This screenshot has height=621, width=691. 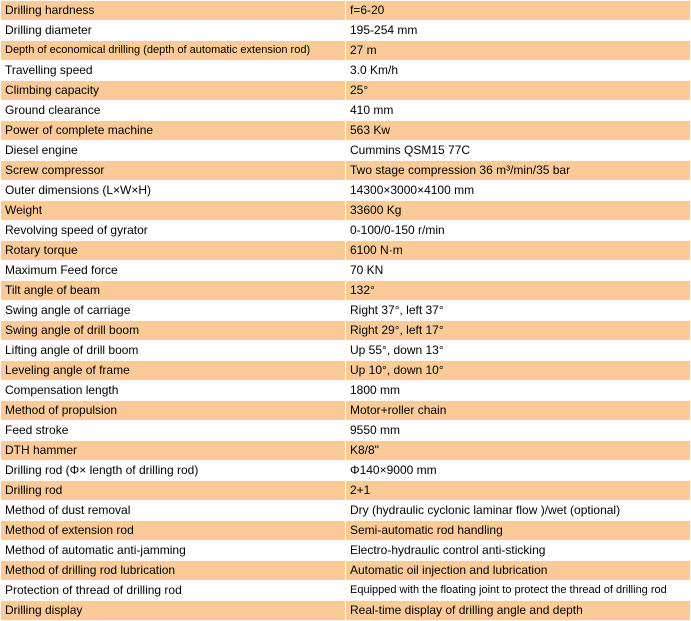 What do you see at coordinates (518, 130) in the screenshot?
I see `spec-value-cell: 563 Kw` at bounding box center [518, 130].